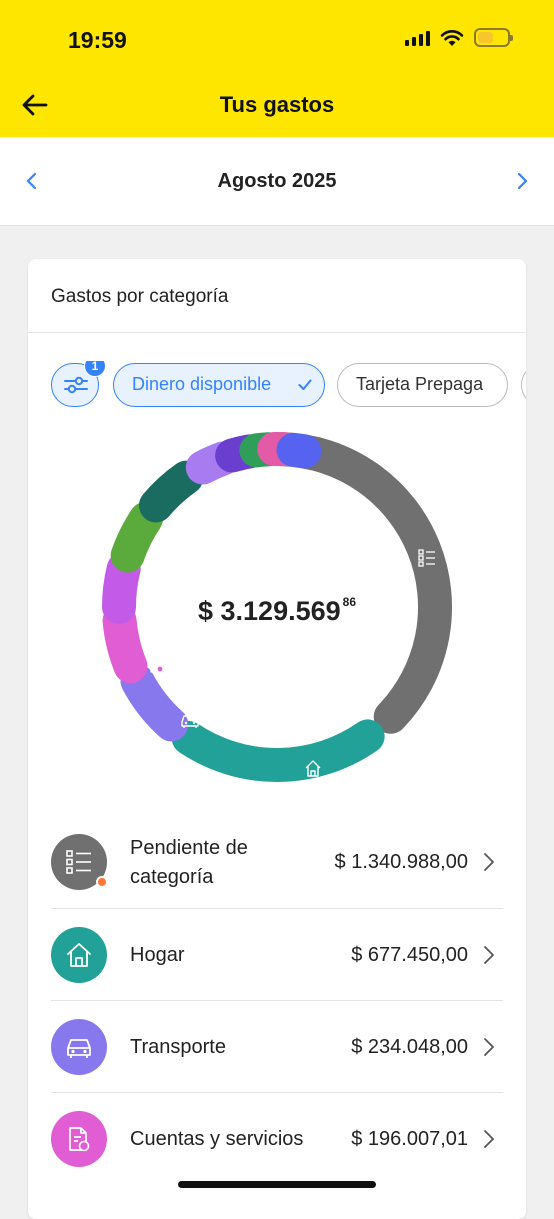  I want to click on category-amount: $ 196.007,01, so click(409, 1139).